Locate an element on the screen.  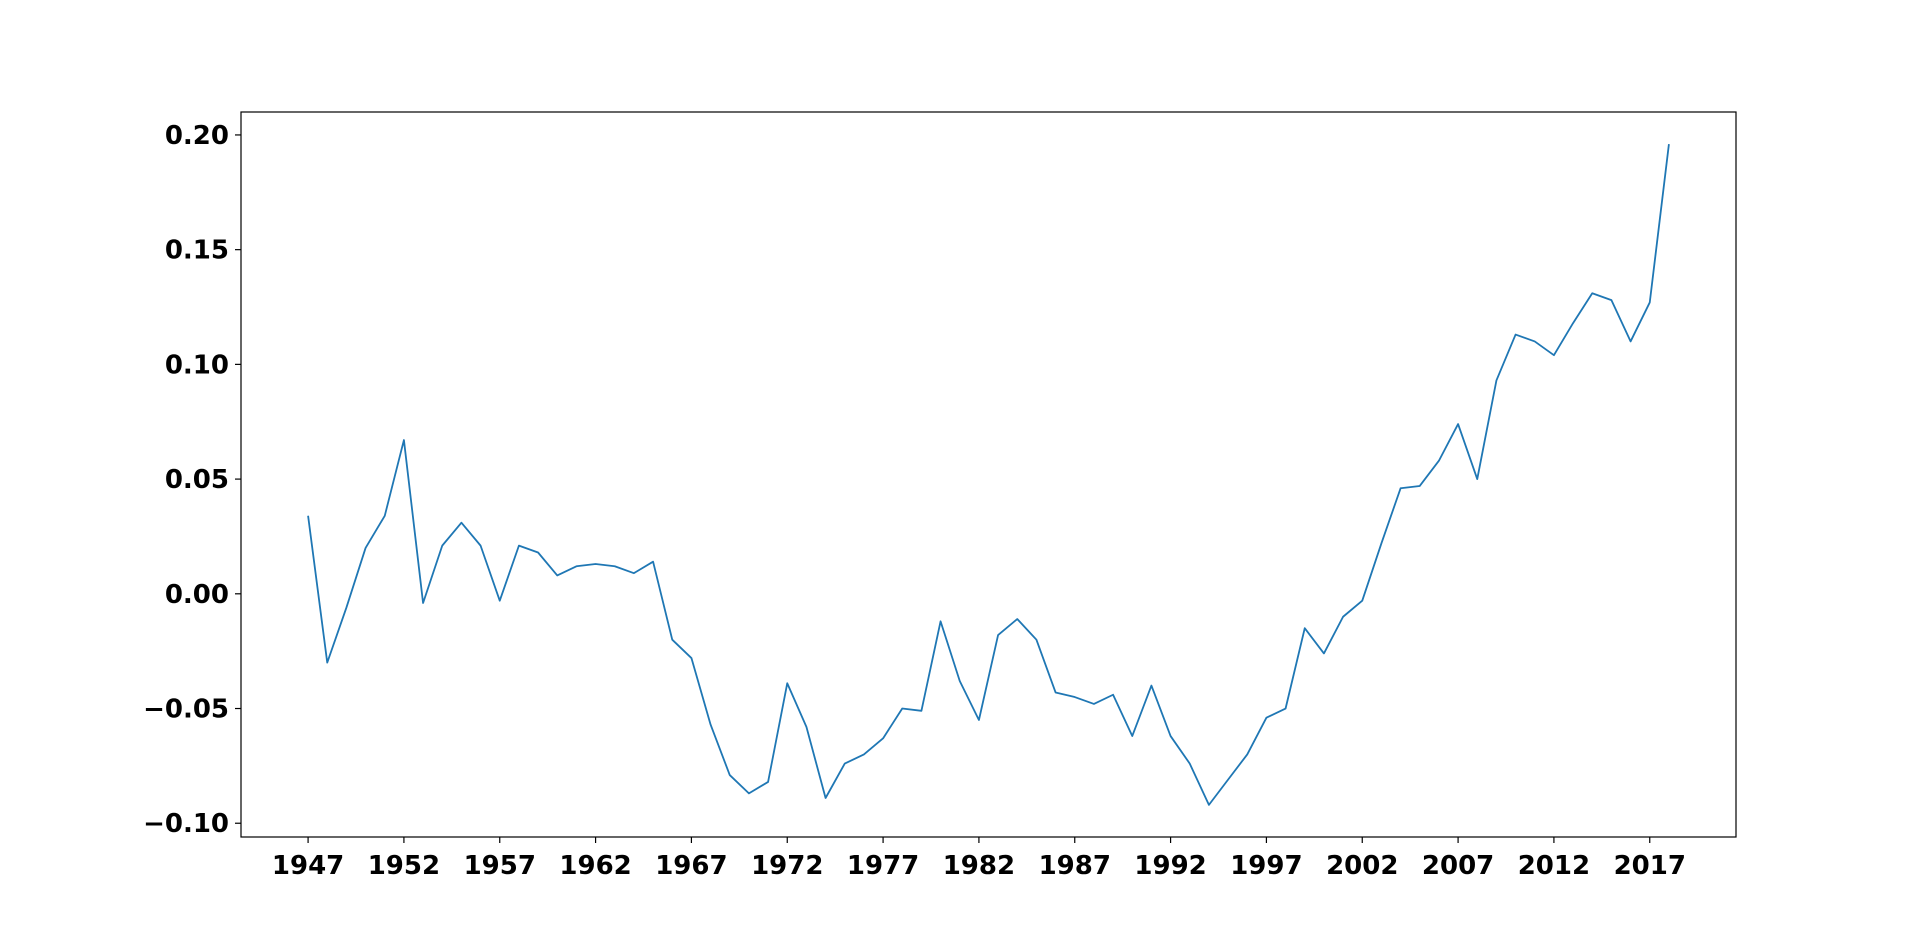
y-tick-label: 0.15 is located at coordinates (197, 251).